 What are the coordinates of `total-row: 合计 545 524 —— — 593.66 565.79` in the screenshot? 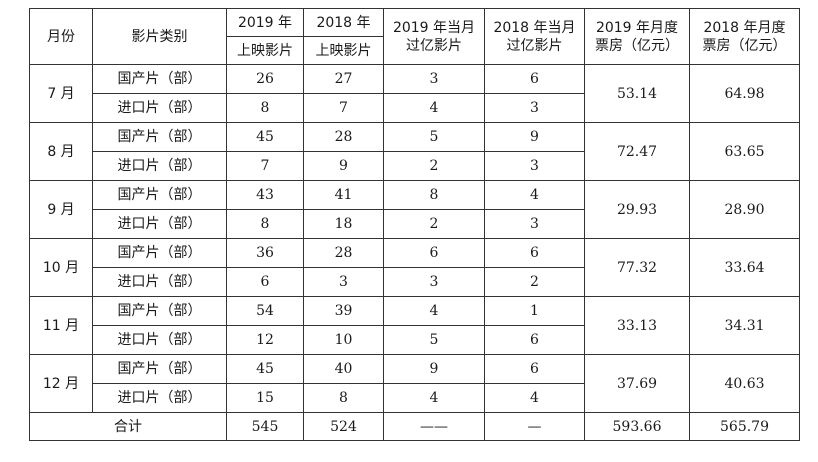 It's located at (414, 426).